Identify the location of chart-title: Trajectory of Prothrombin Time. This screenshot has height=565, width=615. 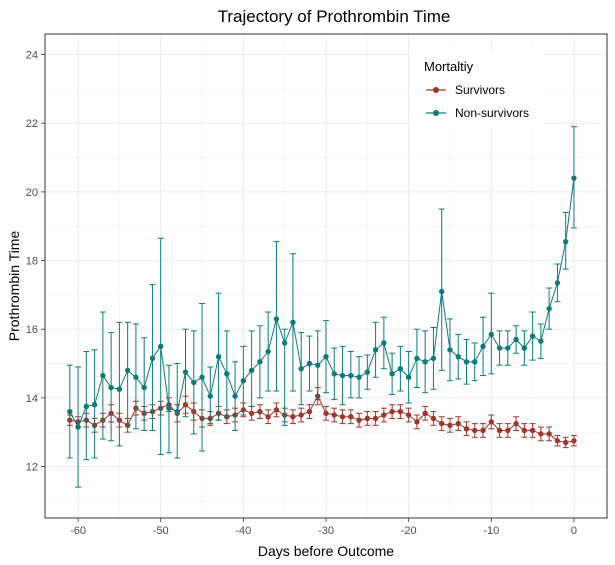
(334, 16).